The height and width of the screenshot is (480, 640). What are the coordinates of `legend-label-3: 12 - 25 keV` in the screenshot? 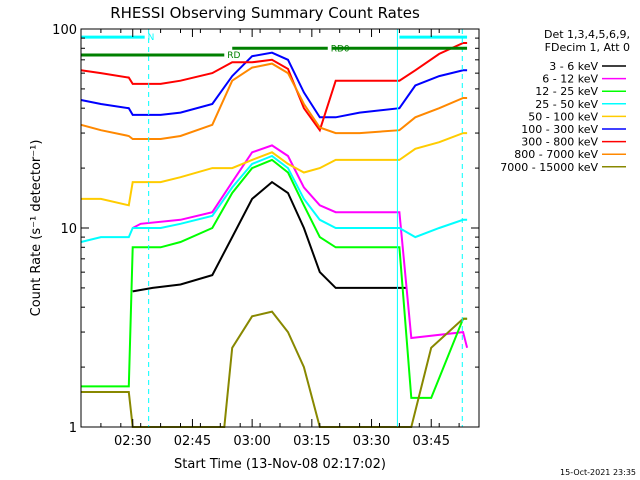 It's located at (566, 91).